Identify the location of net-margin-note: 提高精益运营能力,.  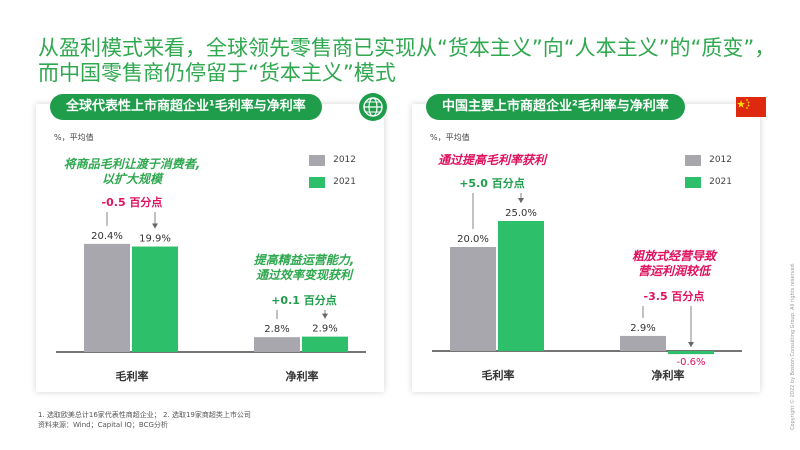
(304, 260).